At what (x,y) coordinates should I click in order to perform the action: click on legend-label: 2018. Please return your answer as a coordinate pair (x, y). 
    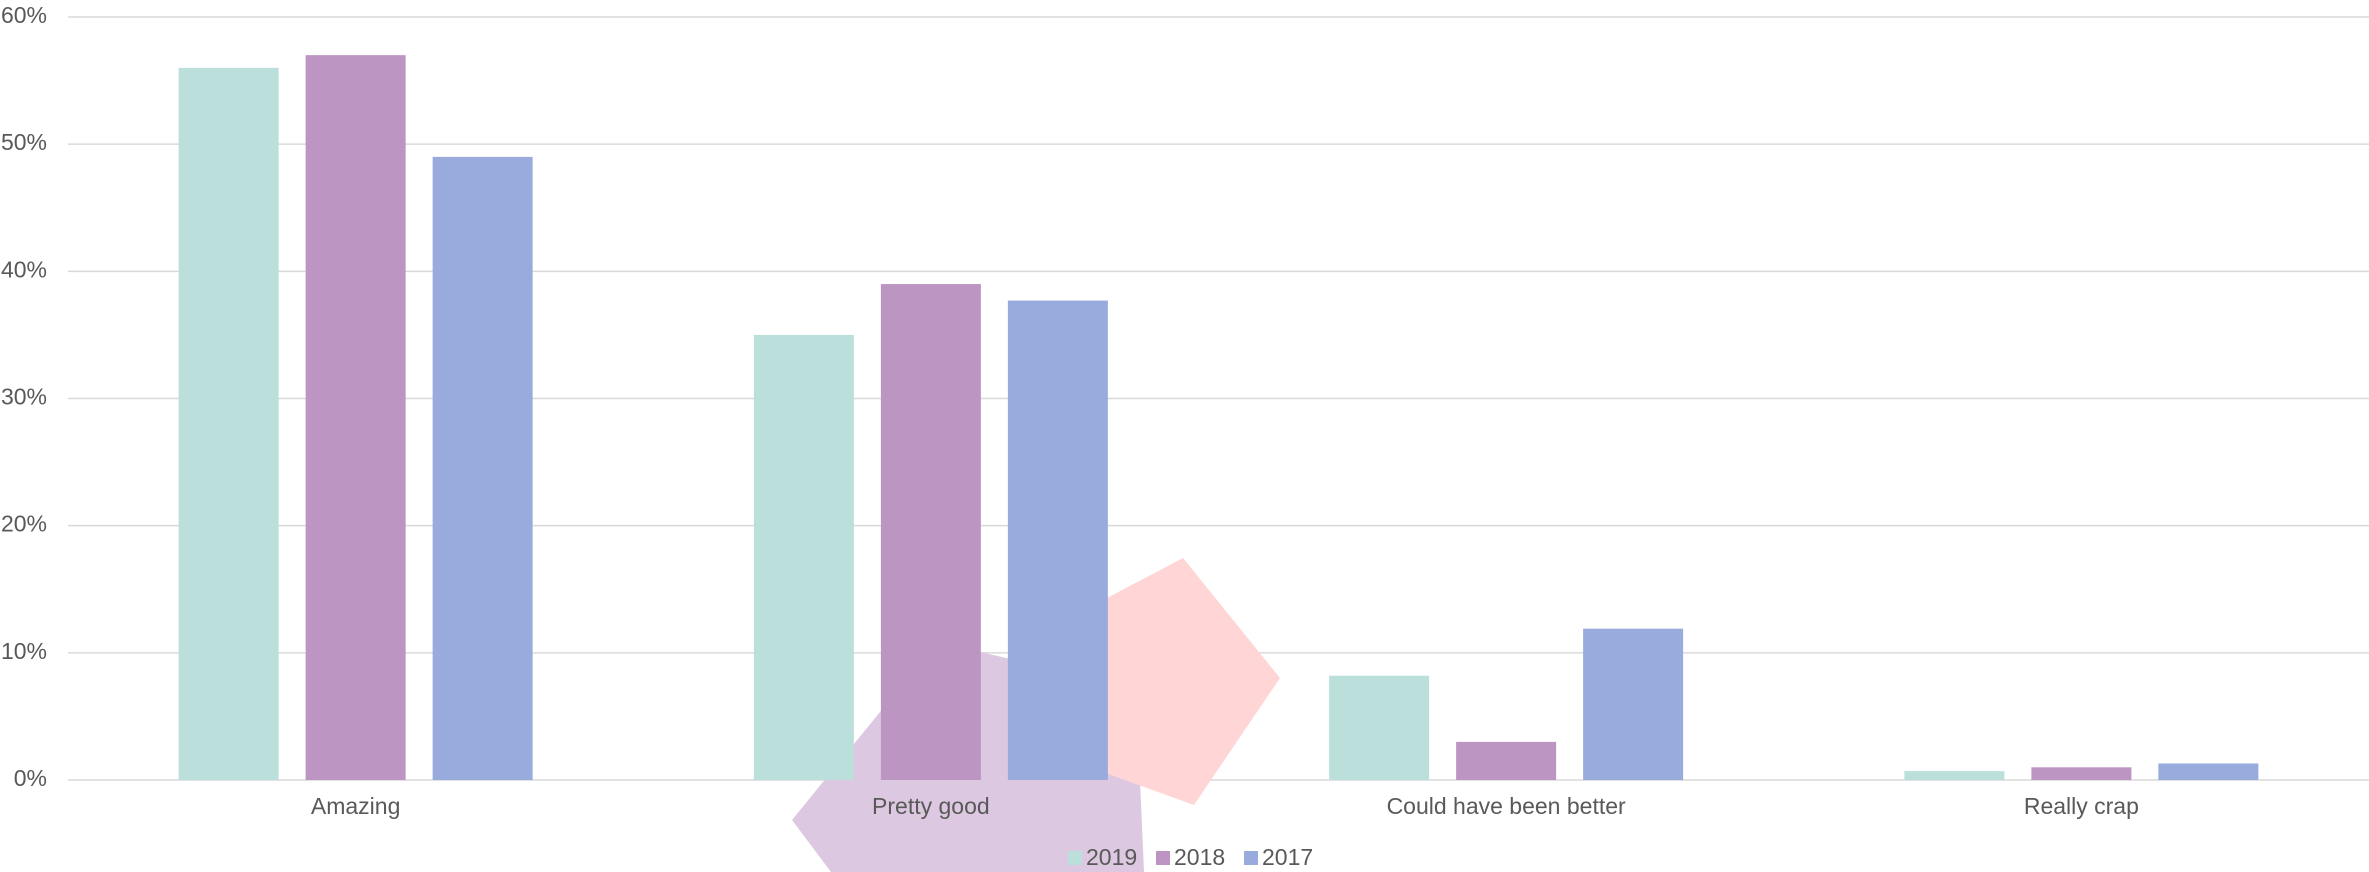
    Looking at the image, I should click on (1199, 857).